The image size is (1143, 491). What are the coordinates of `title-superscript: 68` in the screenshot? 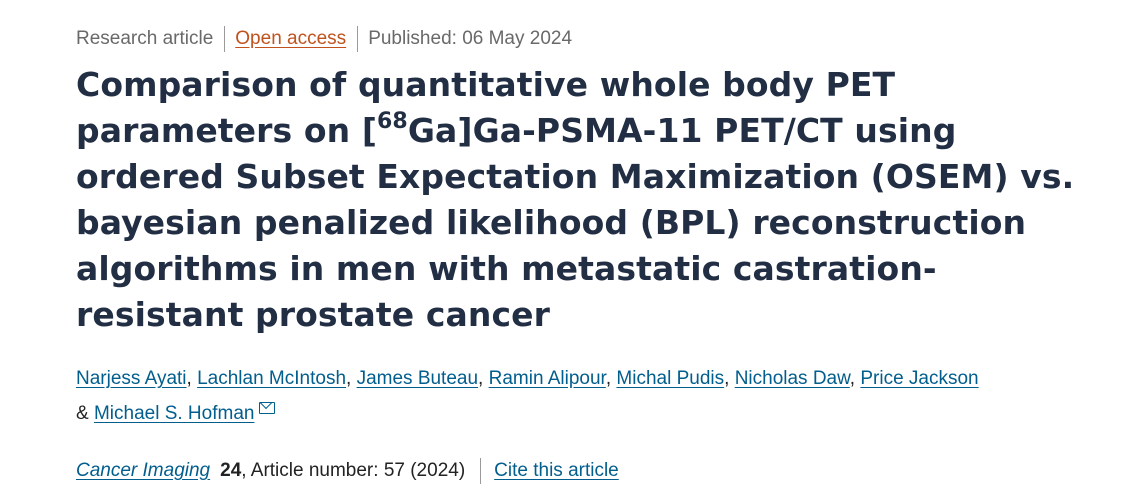 It's located at (392, 121).